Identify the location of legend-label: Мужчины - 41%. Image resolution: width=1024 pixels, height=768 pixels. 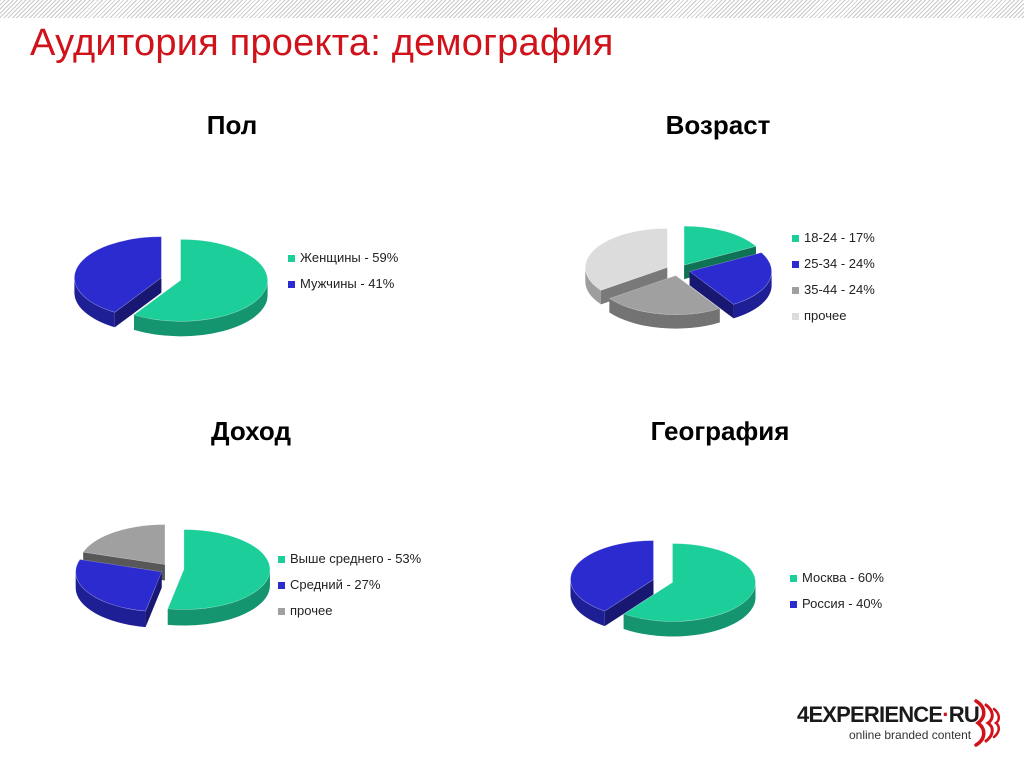
(347, 283).